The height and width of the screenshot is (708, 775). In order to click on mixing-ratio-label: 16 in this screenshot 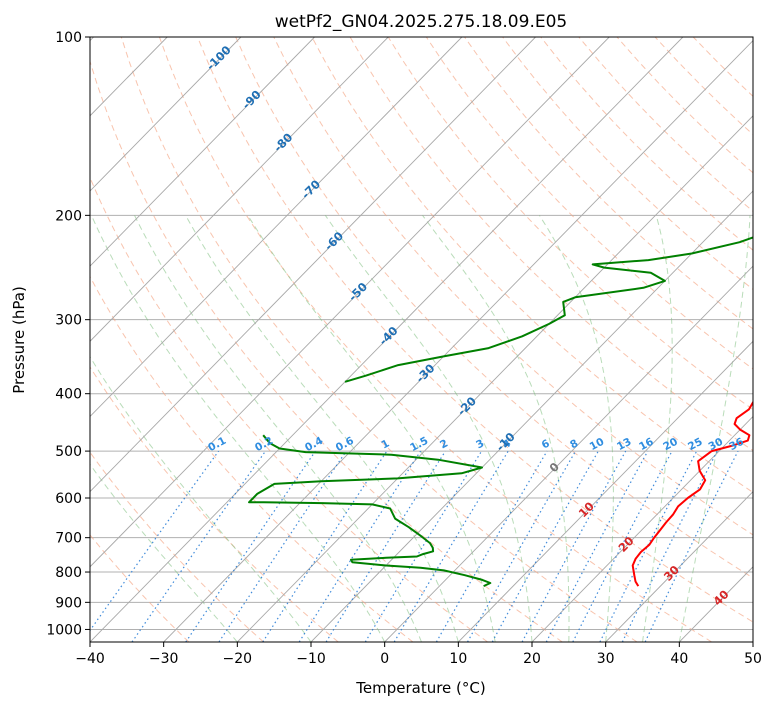, I will do `click(646, 444)`.